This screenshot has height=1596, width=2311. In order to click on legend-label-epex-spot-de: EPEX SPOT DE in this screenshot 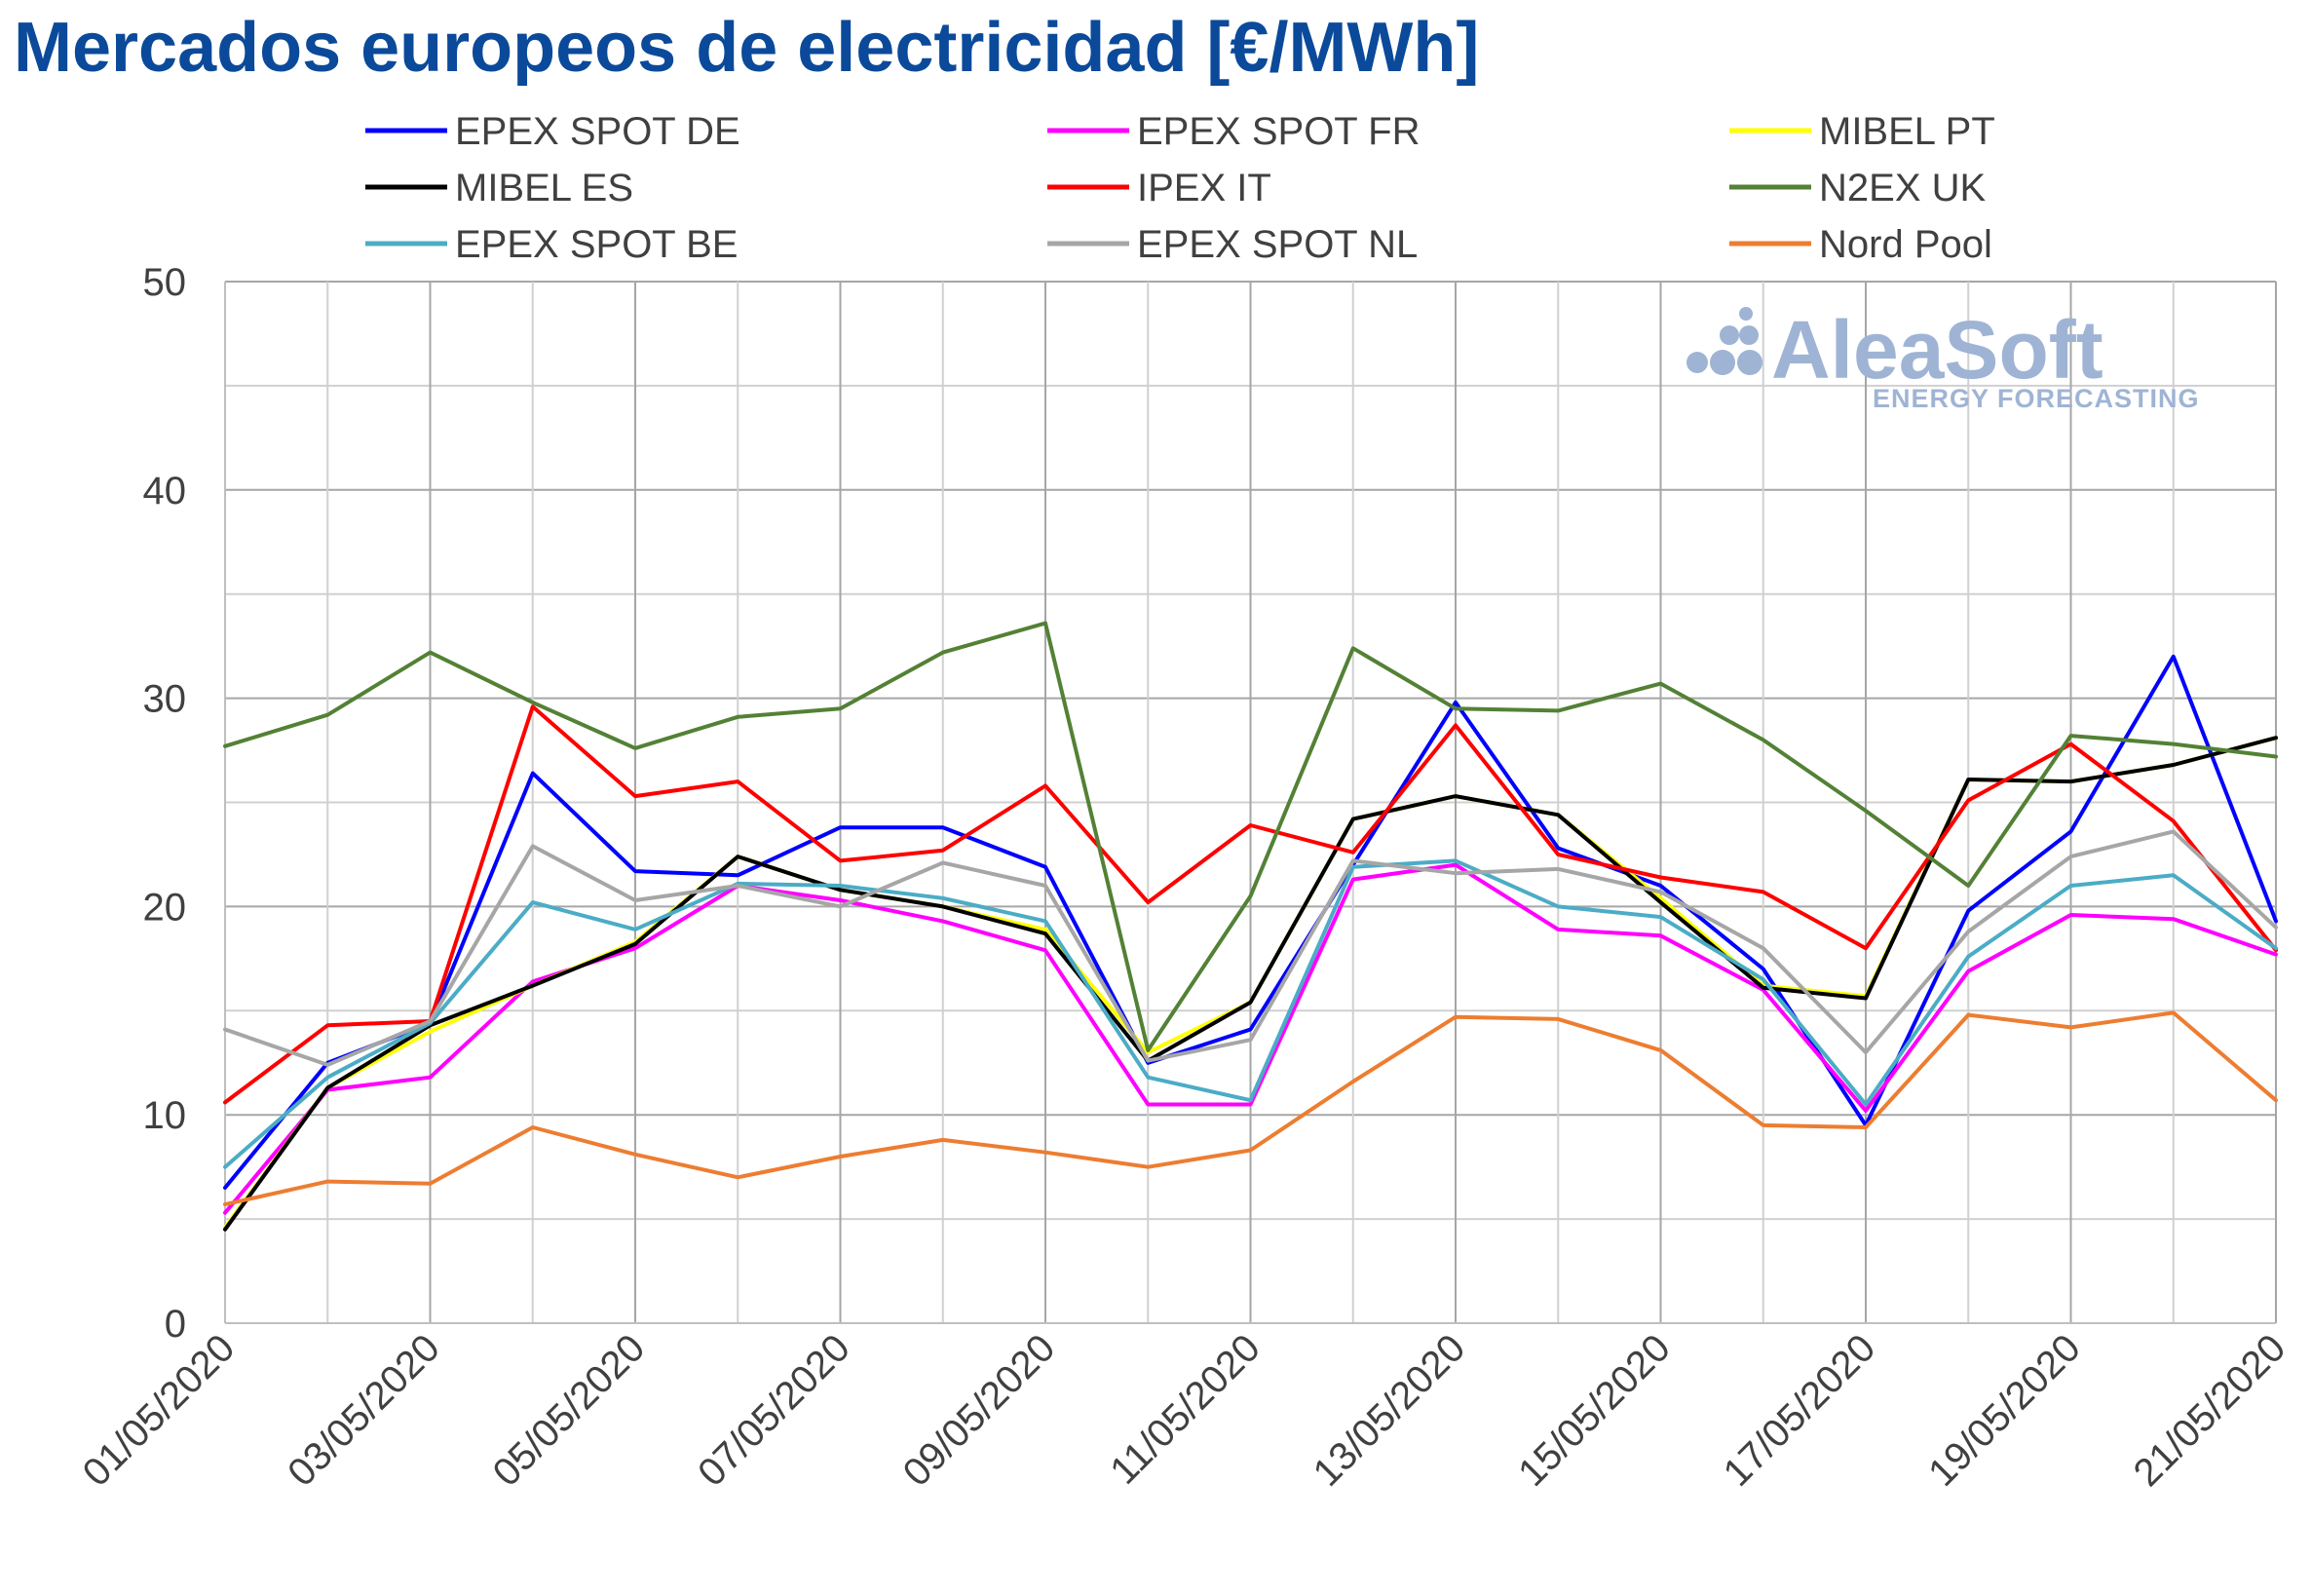, I will do `click(597, 131)`.